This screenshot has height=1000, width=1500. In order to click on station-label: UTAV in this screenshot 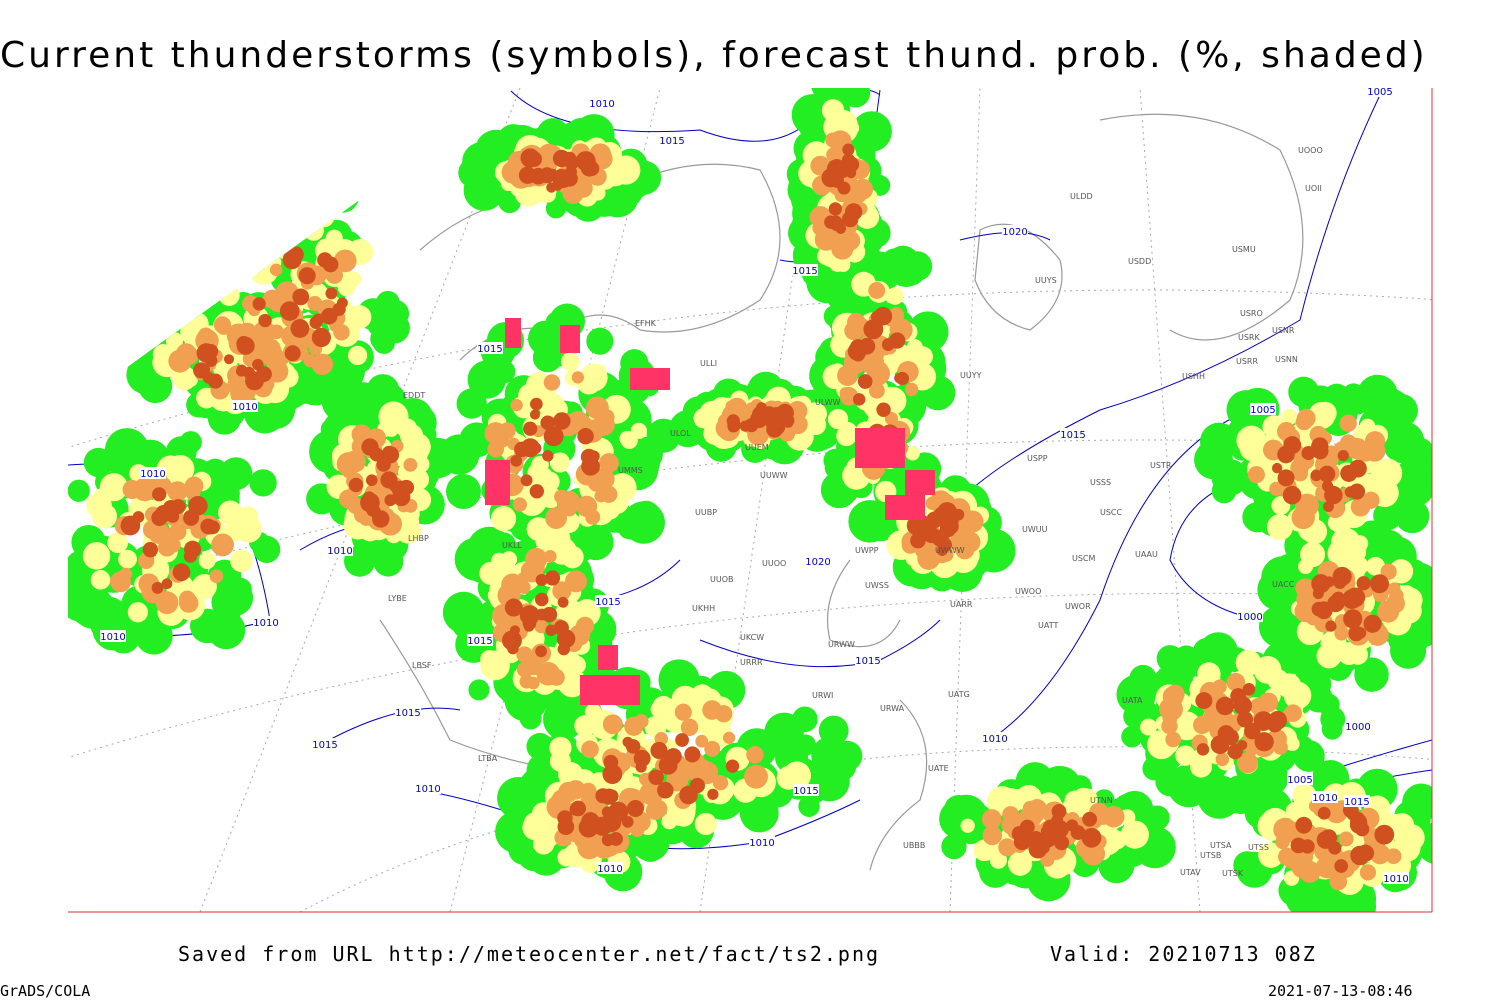, I will do `click(1190, 872)`.